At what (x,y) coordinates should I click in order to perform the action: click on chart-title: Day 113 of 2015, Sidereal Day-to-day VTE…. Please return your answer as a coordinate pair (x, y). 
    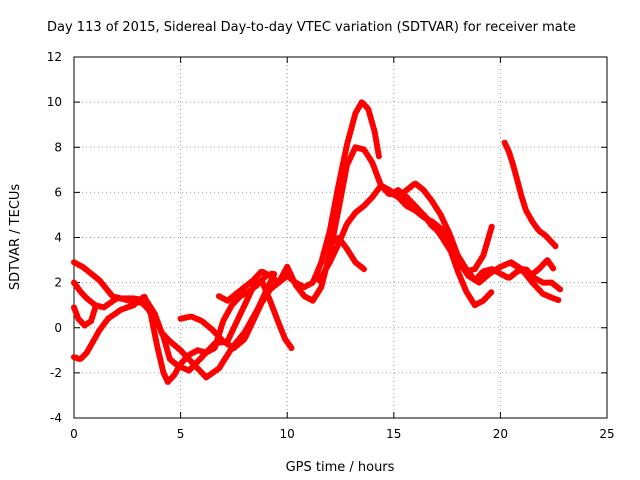
    Looking at the image, I should click on (311, 27).